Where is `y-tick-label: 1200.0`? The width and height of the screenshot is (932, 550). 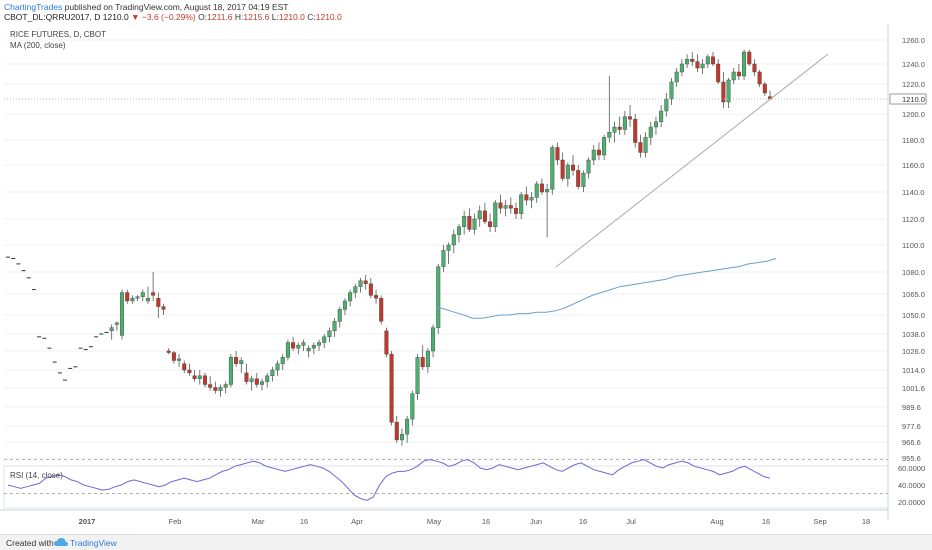 y-tick-label: 1200.0 is located at coordinates (913, 114).